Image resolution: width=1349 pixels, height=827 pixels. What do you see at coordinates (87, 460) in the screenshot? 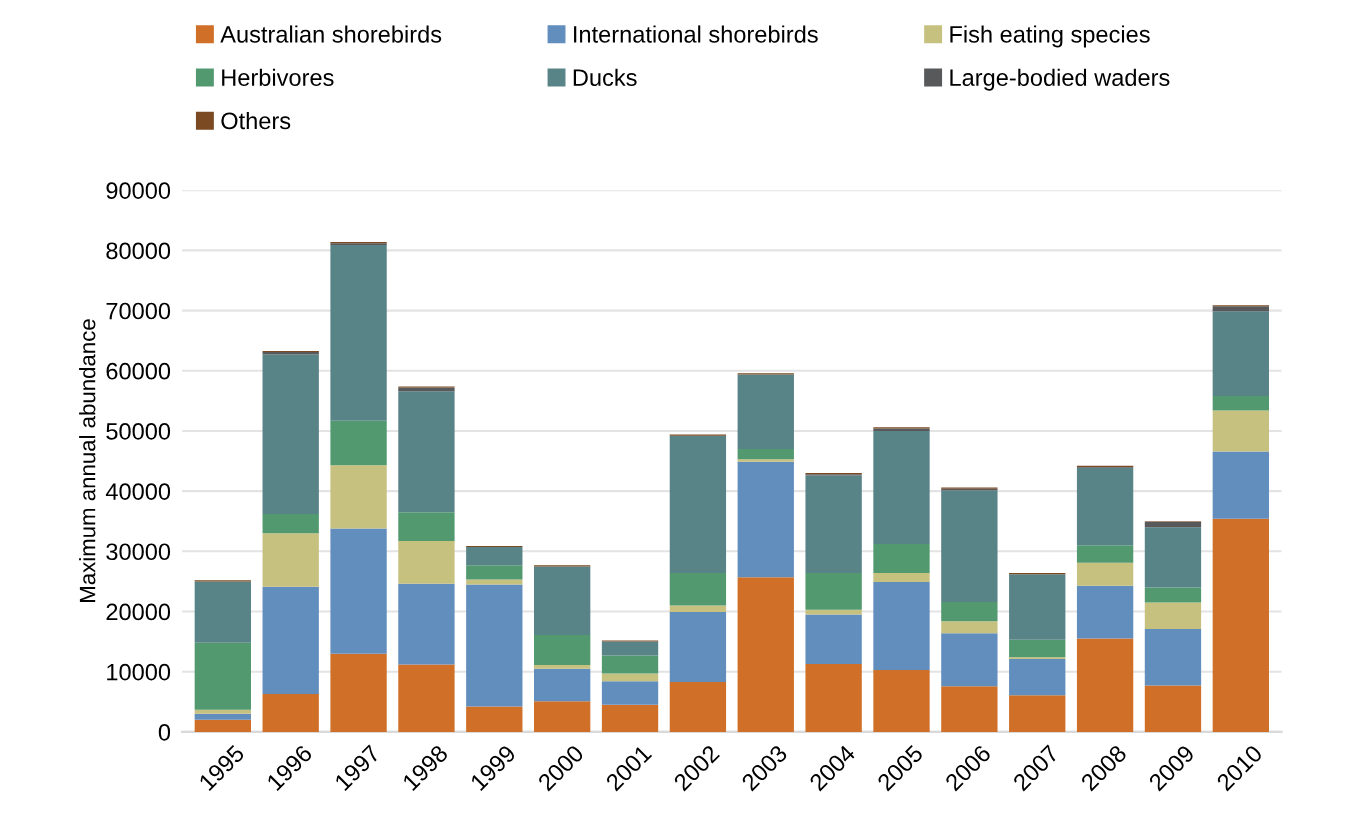
I see `y-axis-title: Maximum annual abundance` at bounding box center [87, 460].